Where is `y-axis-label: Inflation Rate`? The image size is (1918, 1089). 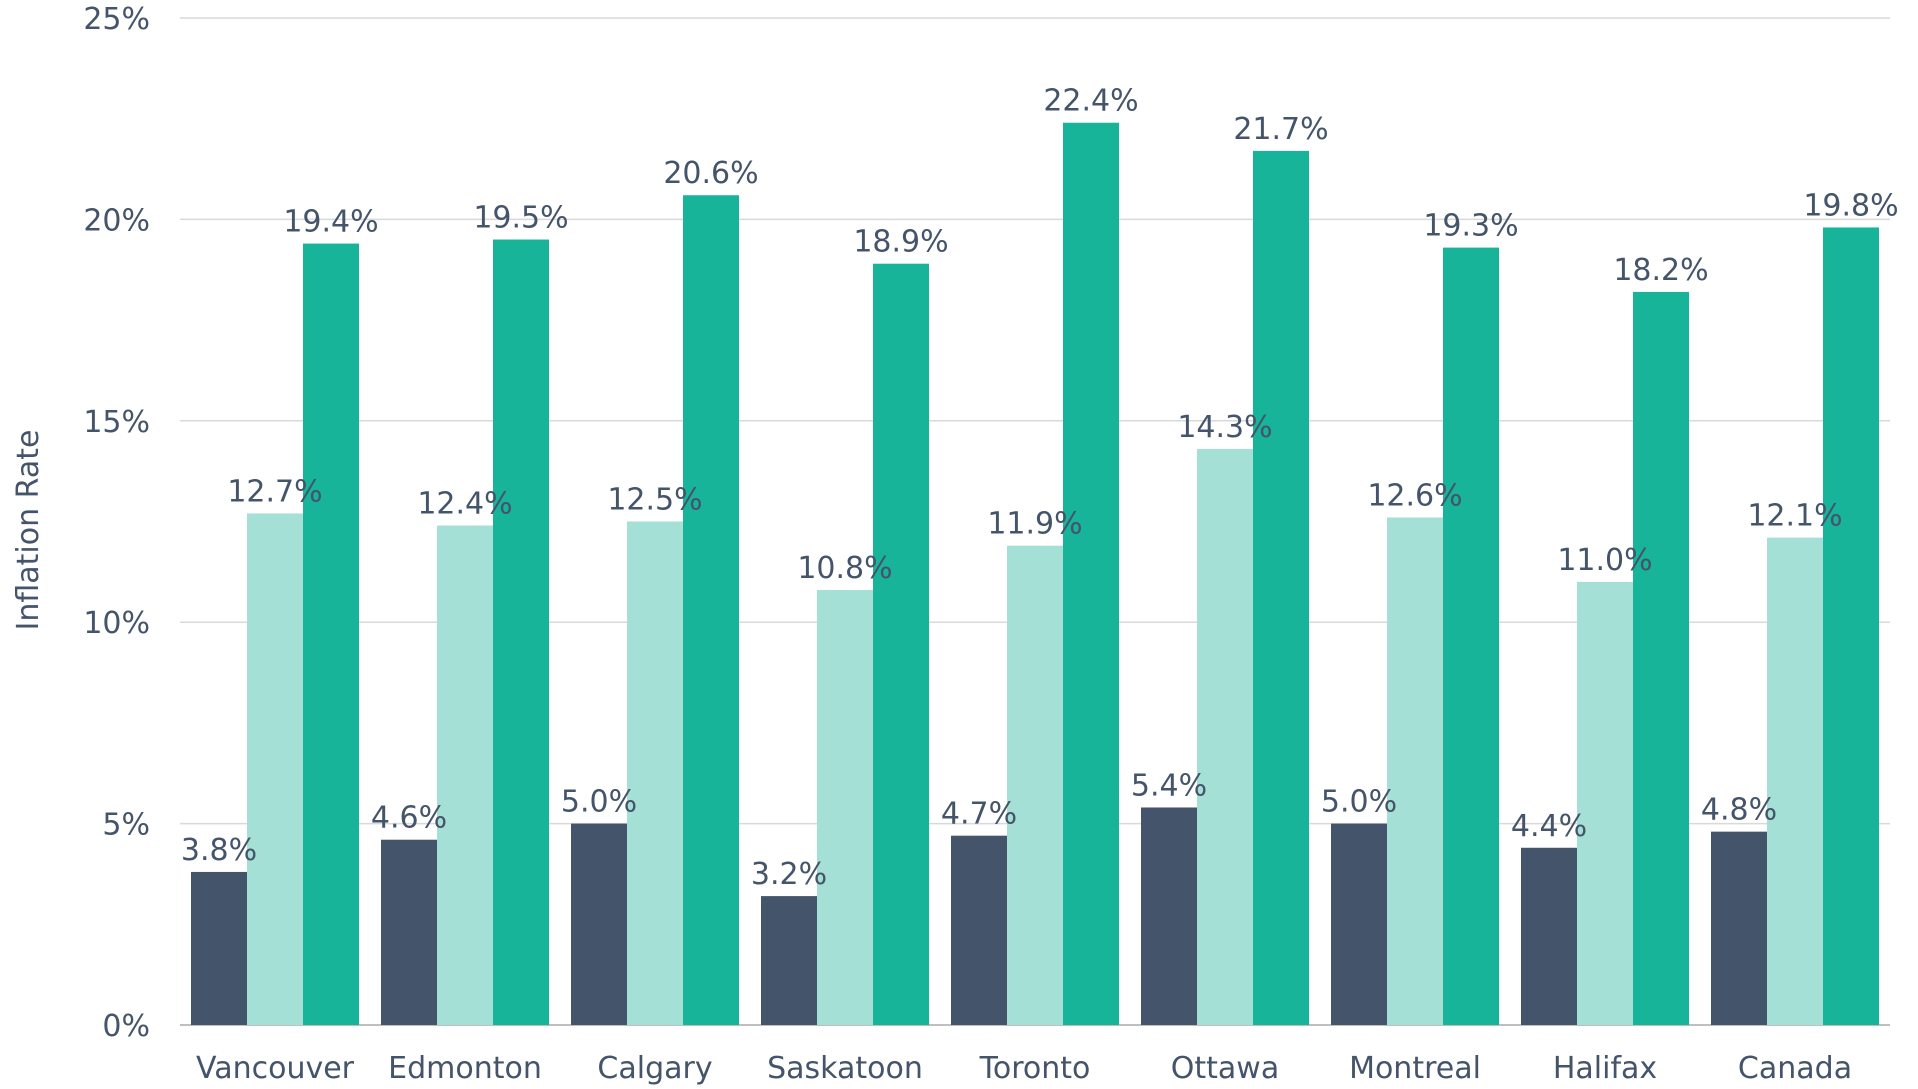 y-axis-label: Inflation Rate is located at coordinates (28, 530).